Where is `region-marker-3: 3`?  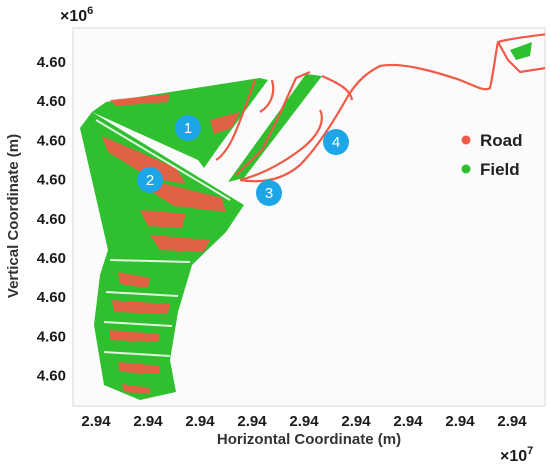
region-marker-3: 3 is located at coordinates (269, 193).